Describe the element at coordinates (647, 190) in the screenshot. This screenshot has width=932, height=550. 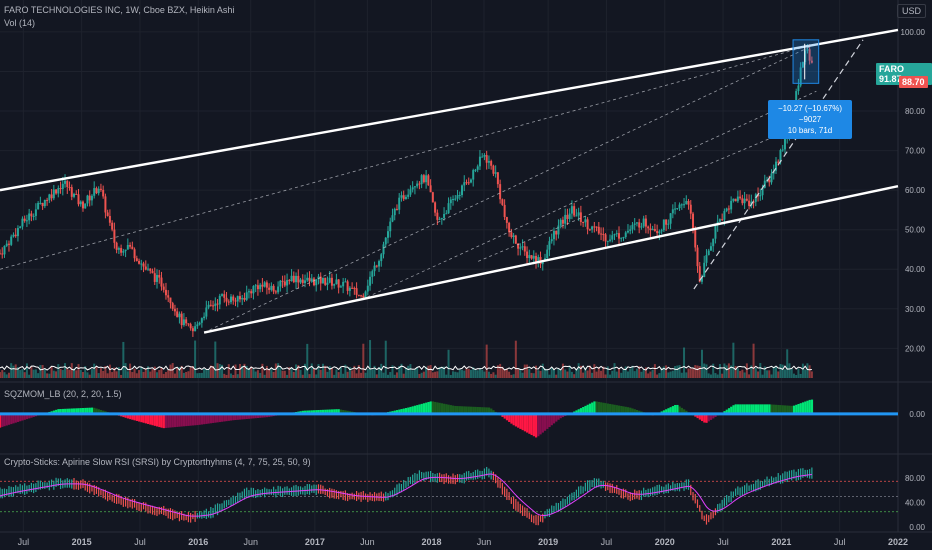
I see `fan-line` at that location.